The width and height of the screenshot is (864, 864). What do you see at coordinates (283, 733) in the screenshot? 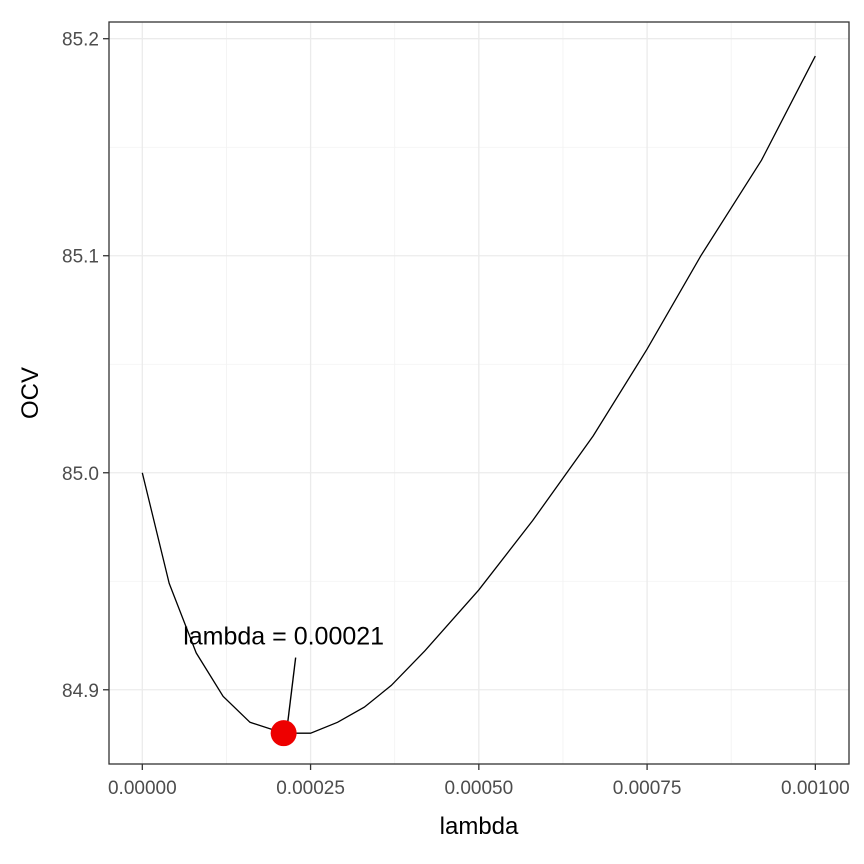
I see `minimum-point` at bounding box center [283, 733].